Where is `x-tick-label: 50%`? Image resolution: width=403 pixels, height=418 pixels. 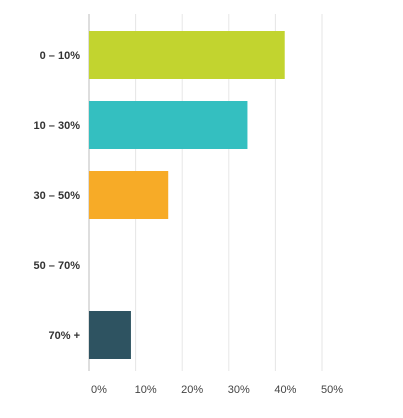
x-tick-label: 50% is located at coordinates (332, 390).